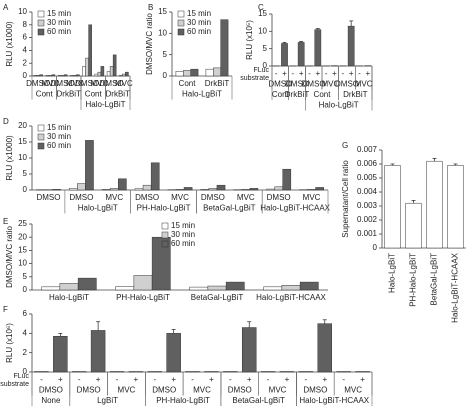  I want to click on panel-letter: A, so click(6, 7).